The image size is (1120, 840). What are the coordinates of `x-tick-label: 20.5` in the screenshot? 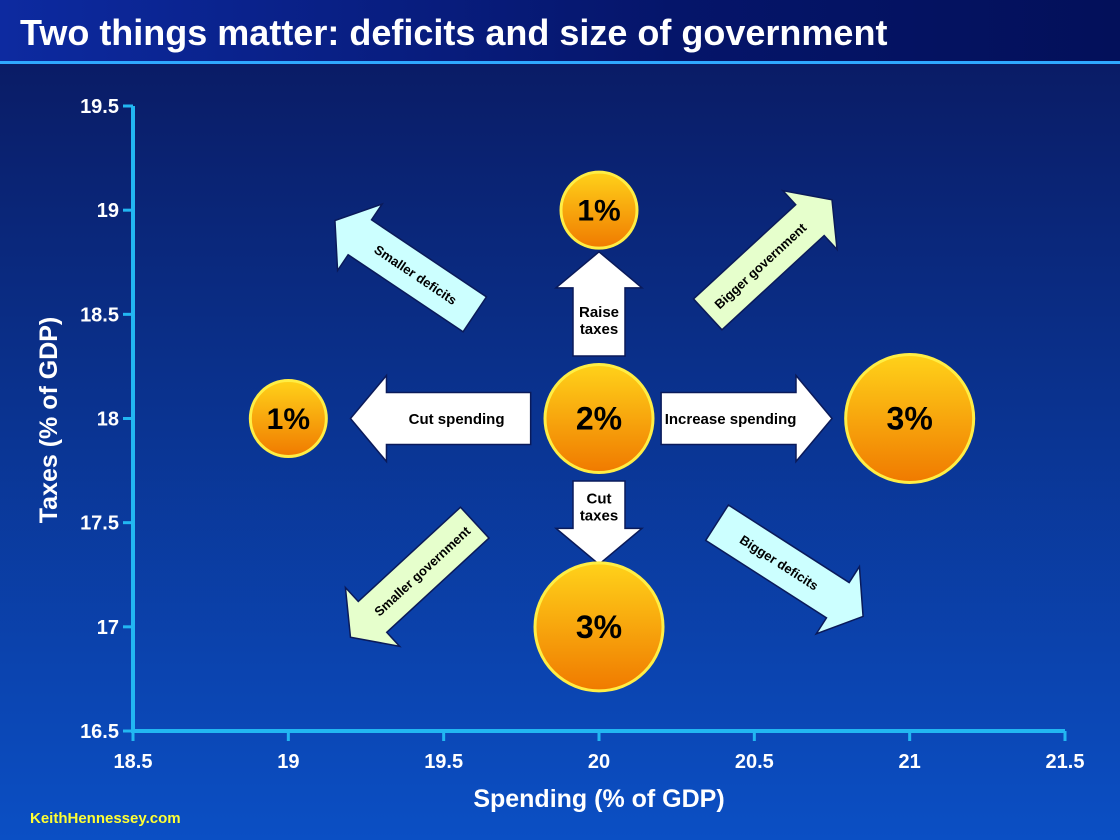 It's located at (754, 762).